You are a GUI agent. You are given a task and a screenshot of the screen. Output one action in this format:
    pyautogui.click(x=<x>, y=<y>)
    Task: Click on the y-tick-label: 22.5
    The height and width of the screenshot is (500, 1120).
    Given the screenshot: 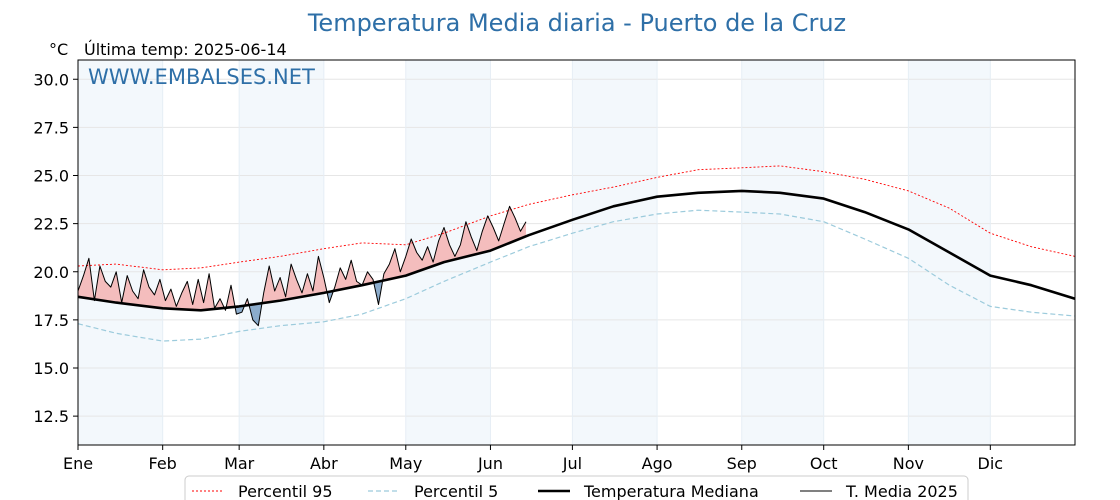 What is the action you would take?
    pyautogui.click(x=51, y=224)
    